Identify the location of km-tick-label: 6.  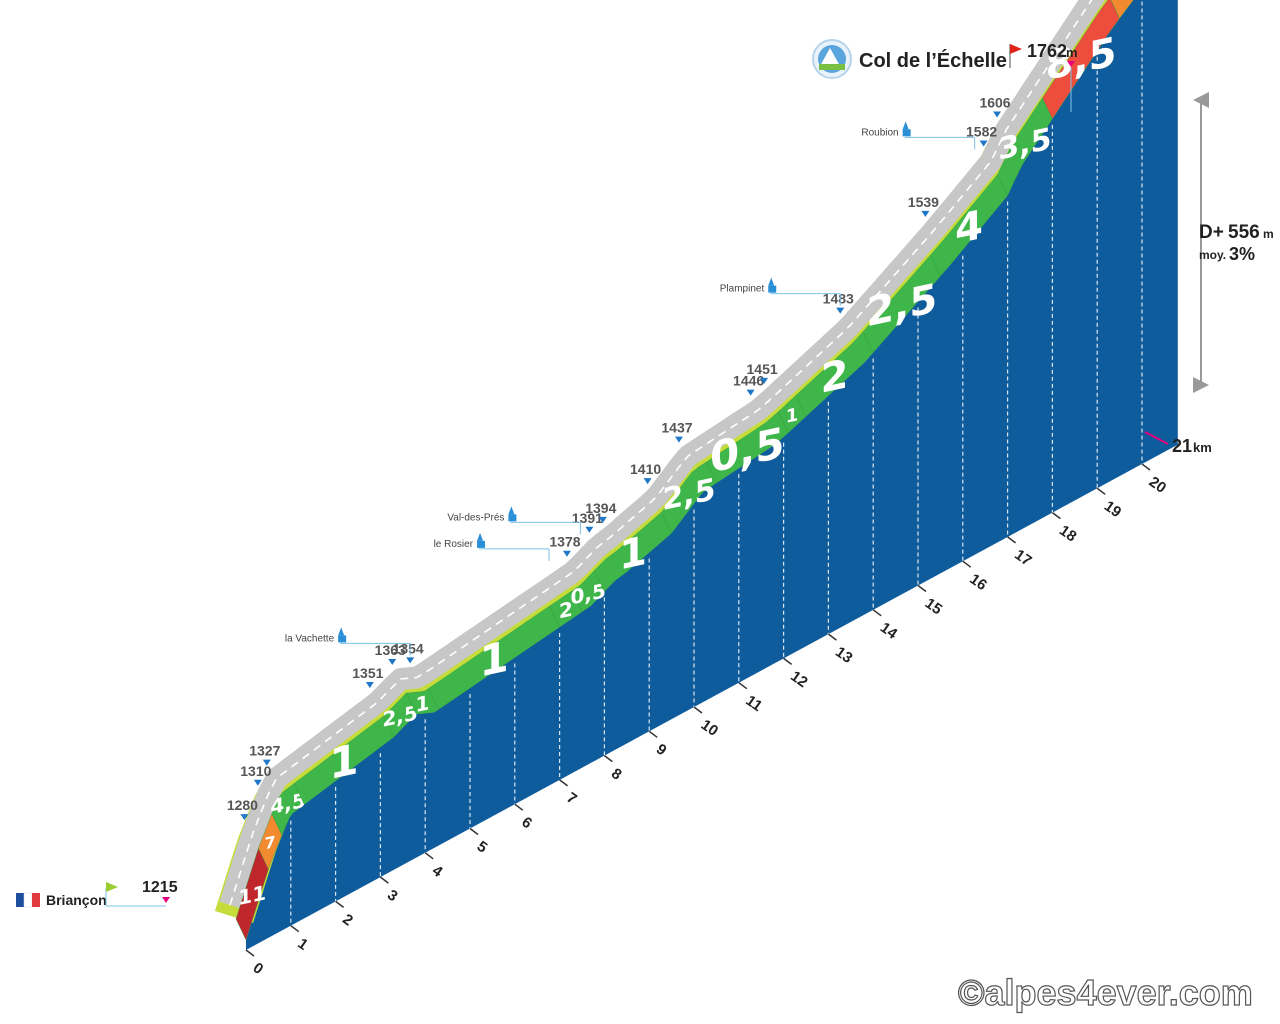
(527, 823).